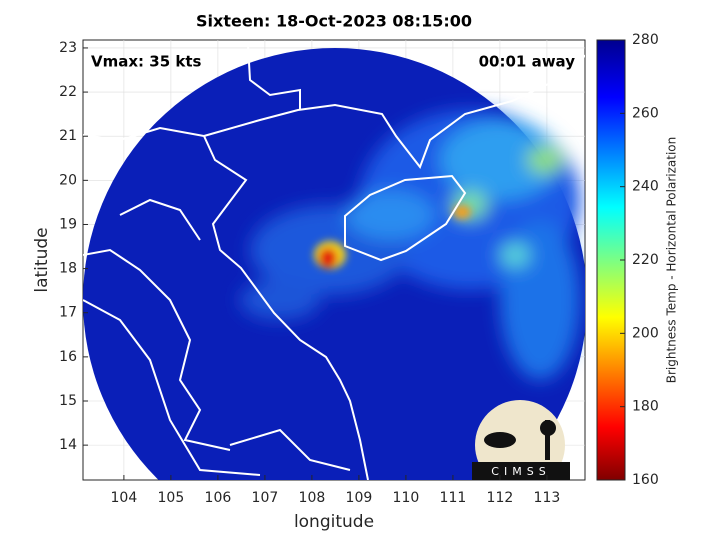  What do you see at coordinates (547, 498) in the screenshot?
I see `x-tick-label: 113` at bounding box center [547, 498].